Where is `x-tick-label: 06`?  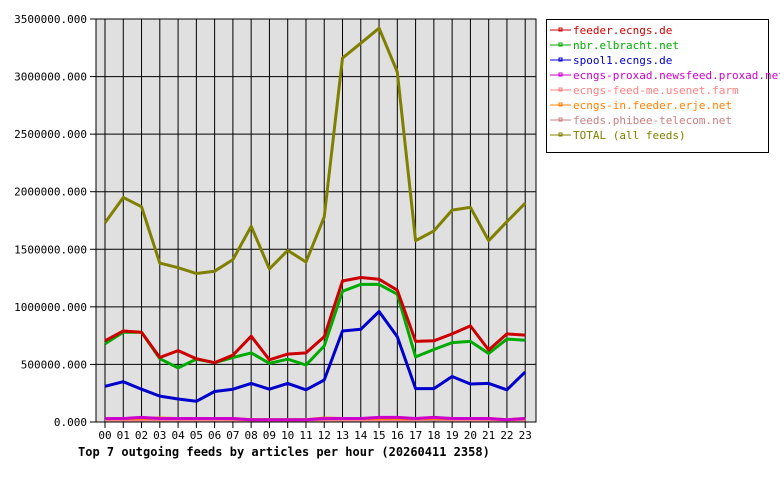 x-tick-label: 06 is located at coordinates (214, 435).